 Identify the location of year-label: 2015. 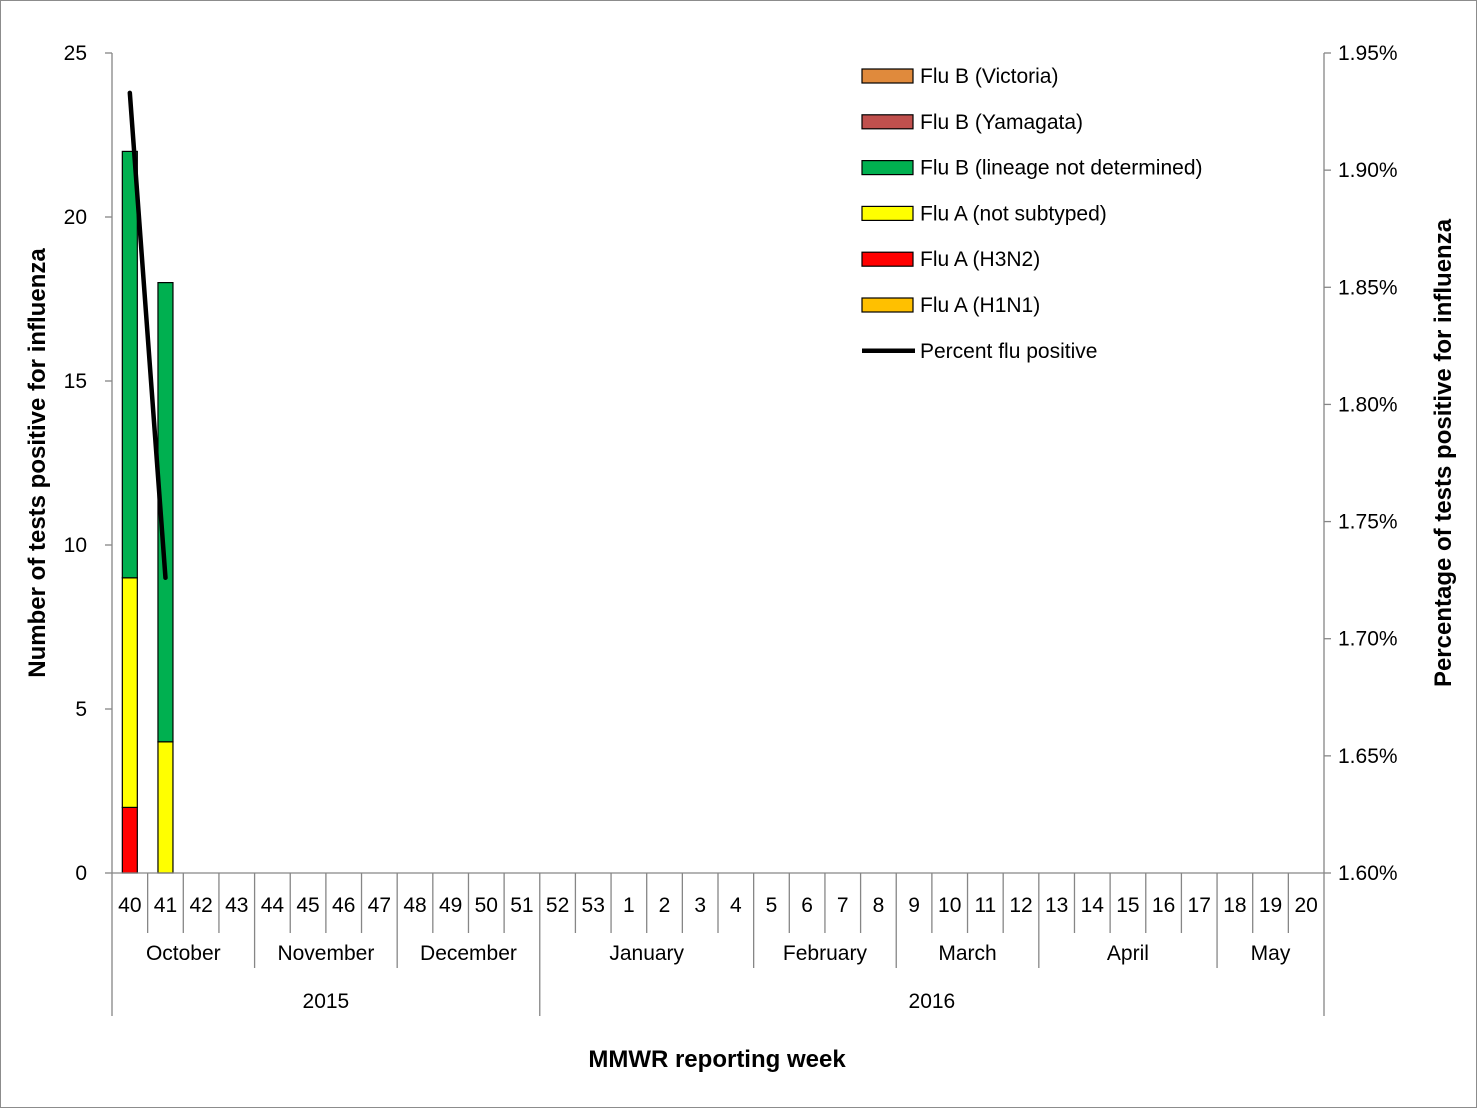
(326, 1001).